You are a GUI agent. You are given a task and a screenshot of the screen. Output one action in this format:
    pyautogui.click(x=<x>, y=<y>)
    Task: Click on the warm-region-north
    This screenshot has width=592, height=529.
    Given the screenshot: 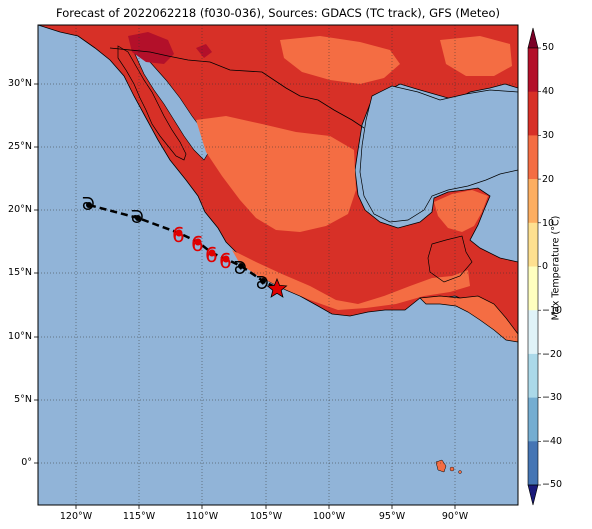 What is the action you would take?
    pyautogui.click(x=340, y=60)
    